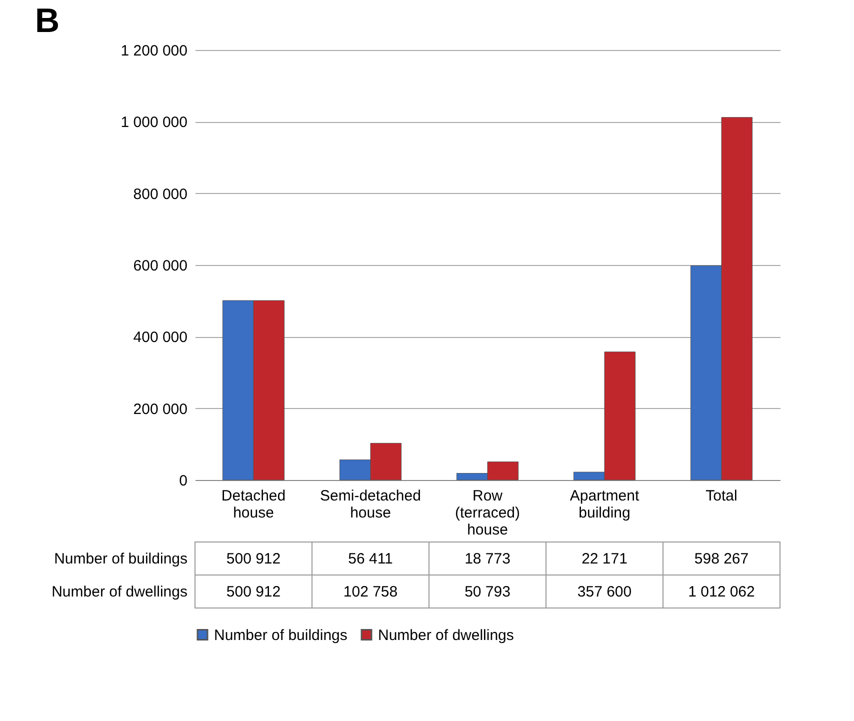  What do you see at coordinates (160, 266) in the screenshot?
I see `y-tick-label: 600 000` at bounding box center [160, 266].